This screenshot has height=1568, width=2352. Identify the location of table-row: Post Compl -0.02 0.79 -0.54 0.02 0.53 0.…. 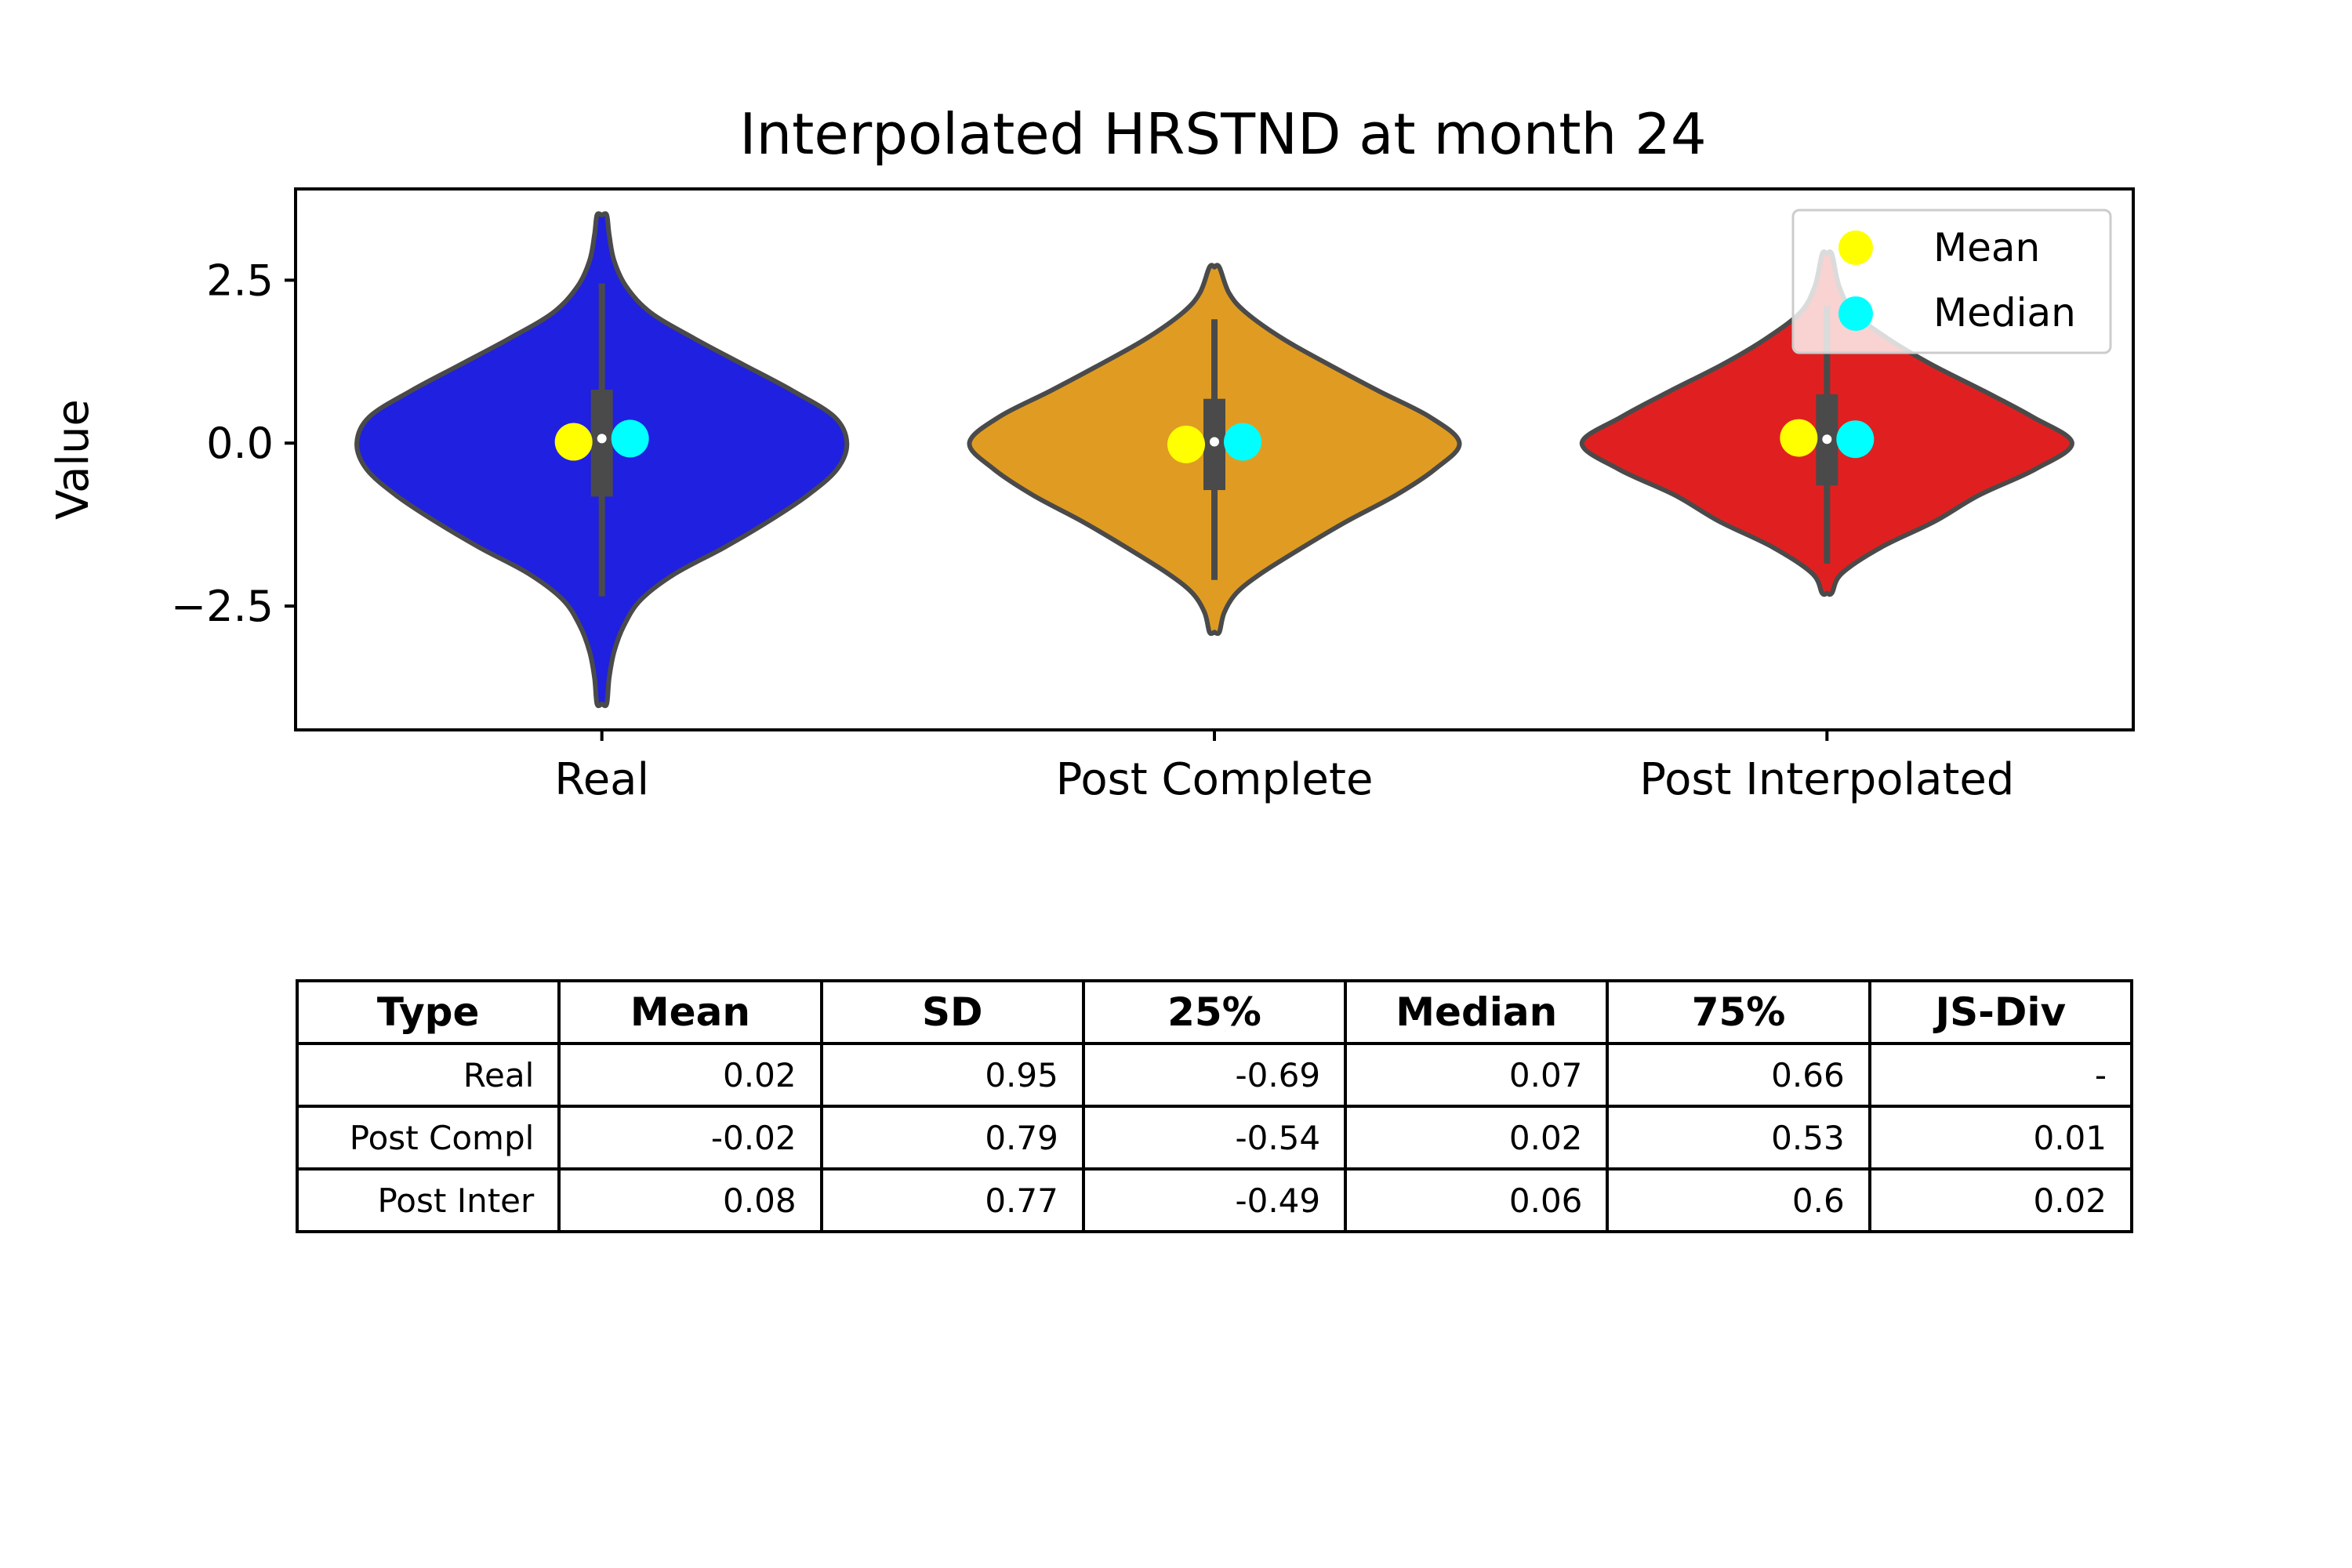
(1214, 1138).